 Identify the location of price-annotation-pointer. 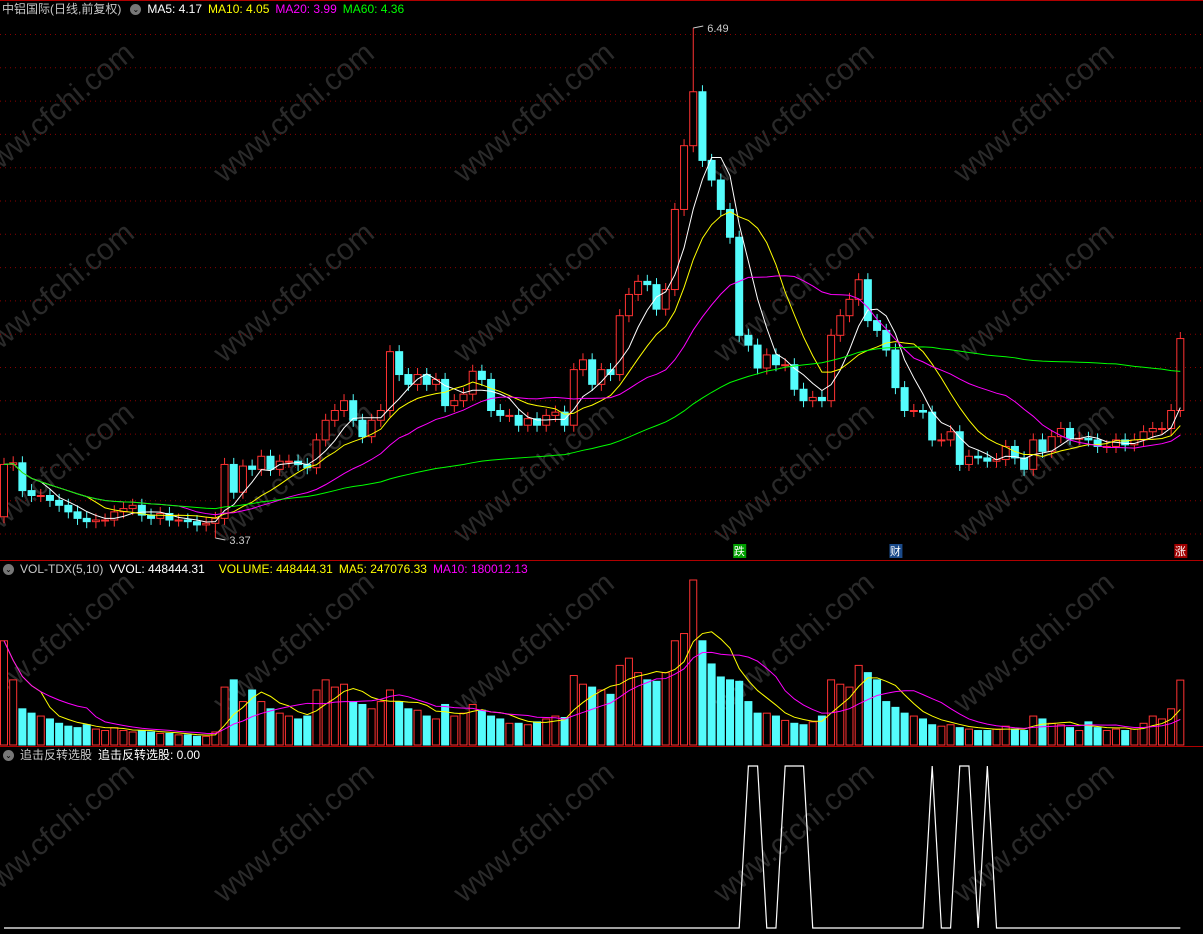
(698, 27).